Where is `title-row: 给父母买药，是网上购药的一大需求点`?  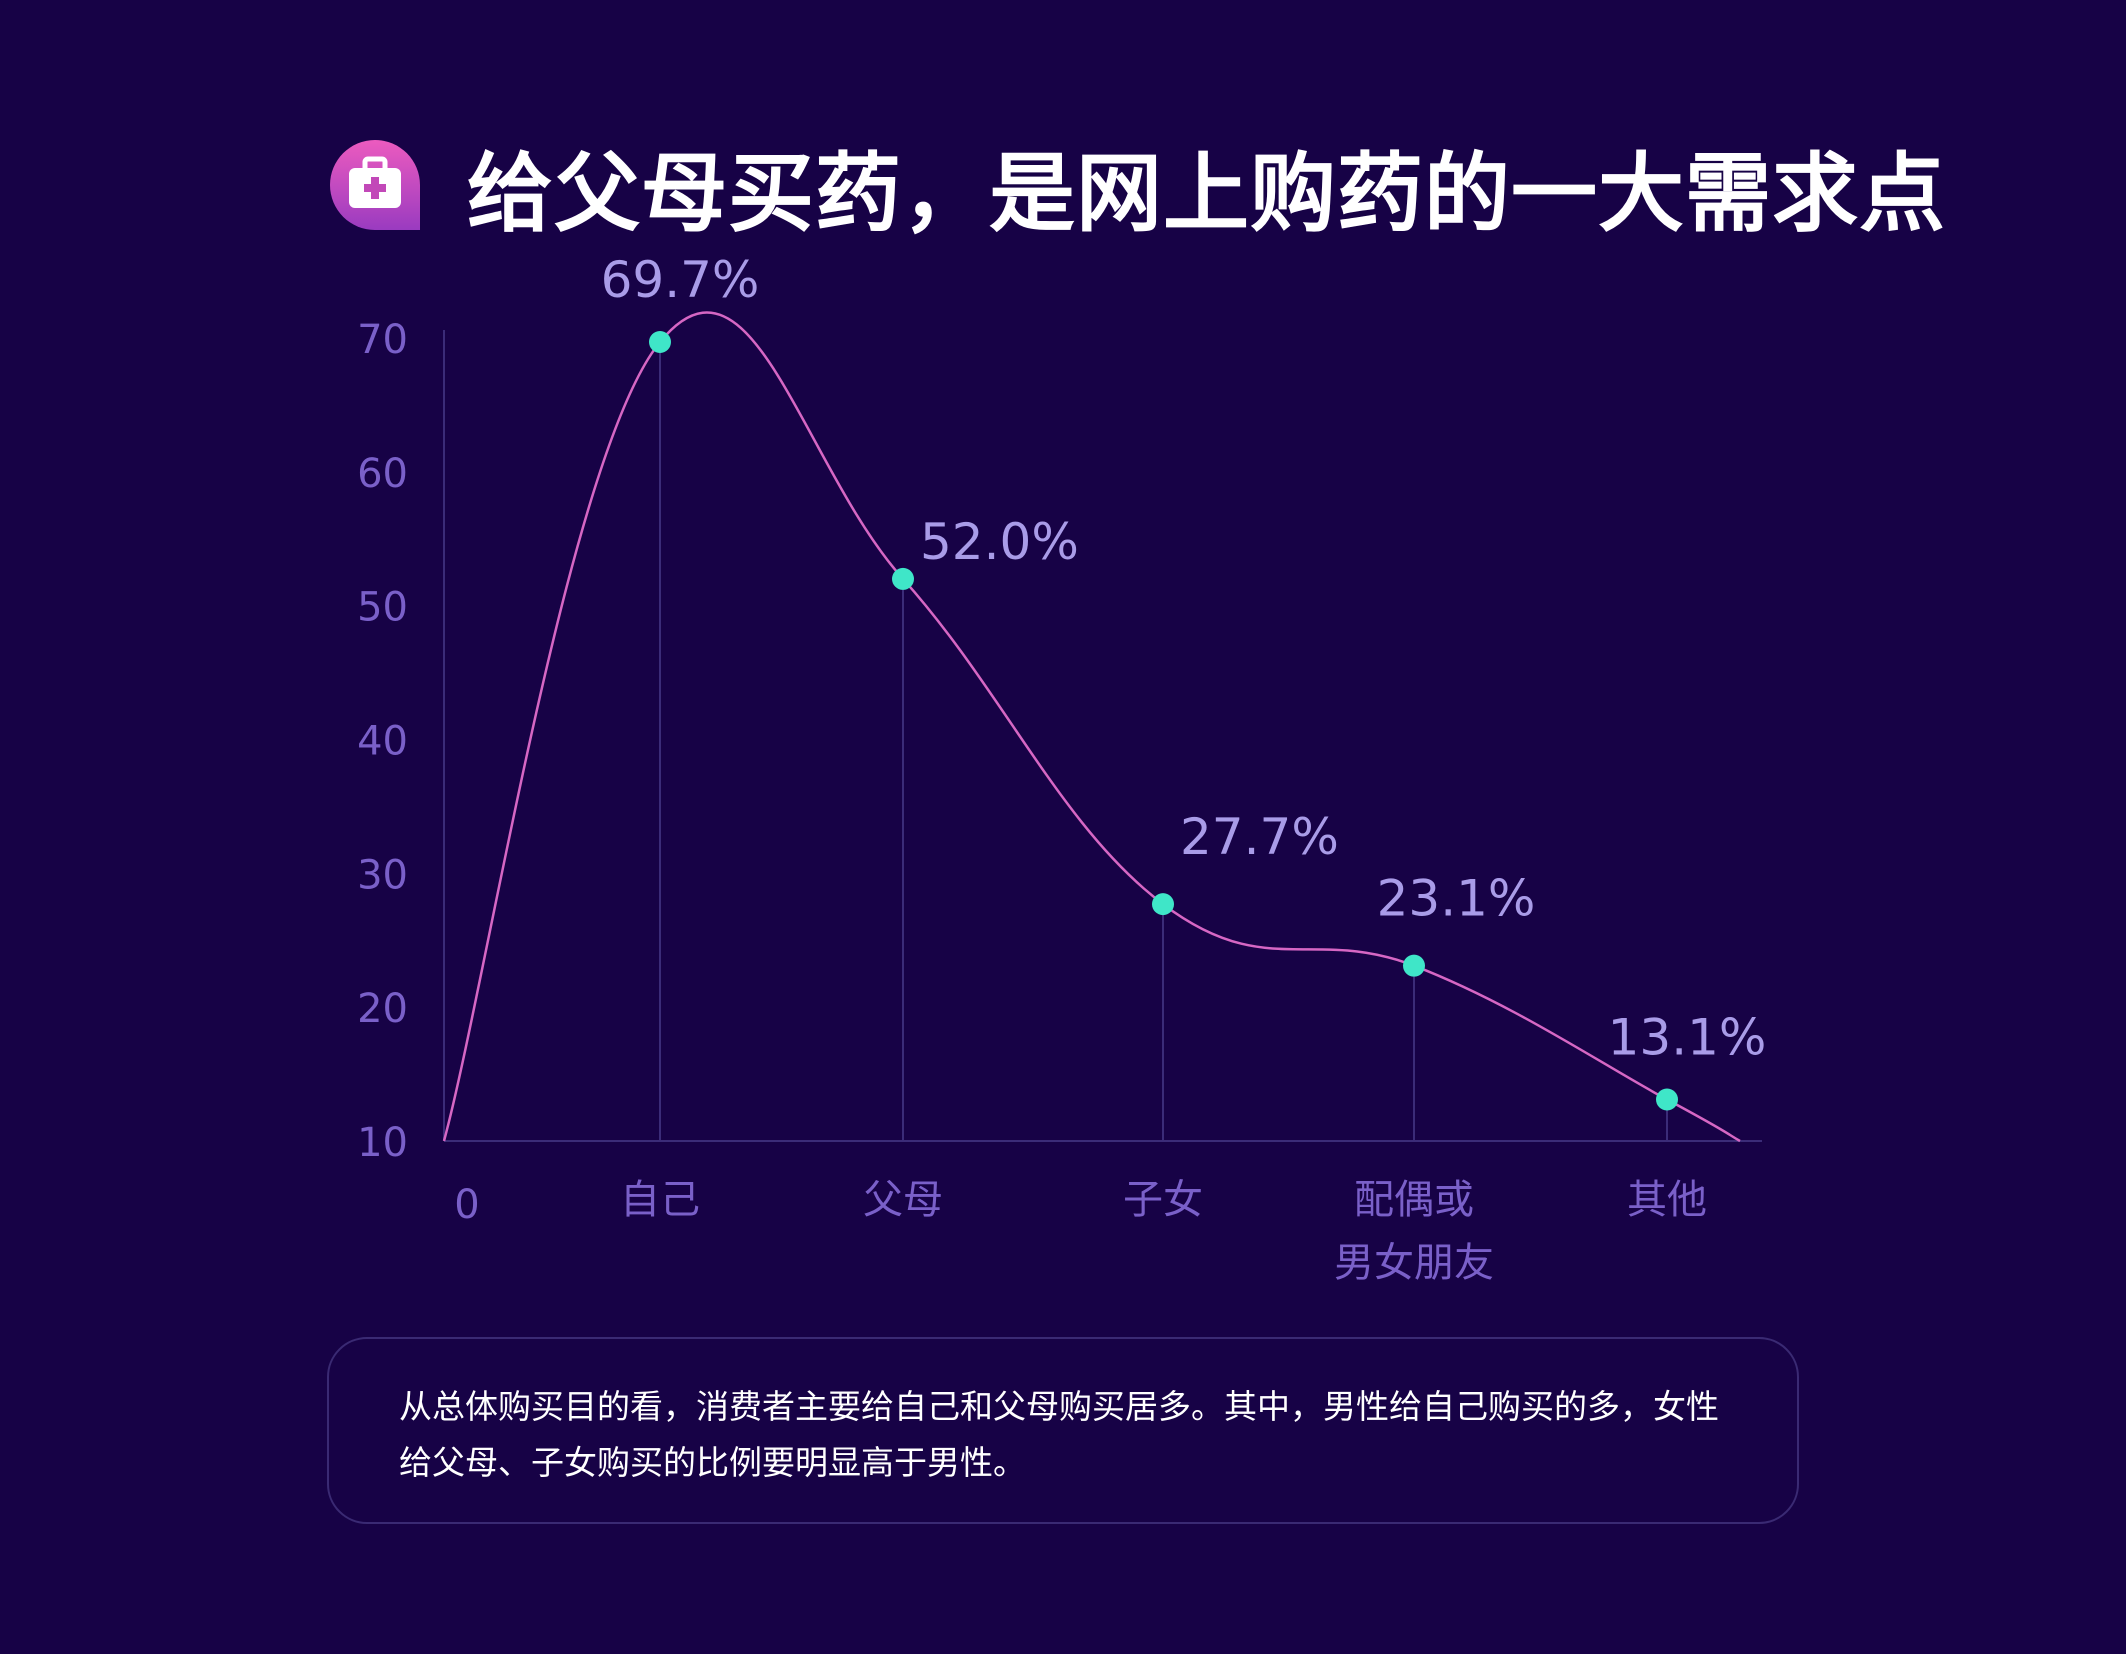 title-row: 给父母买药，是网上购药的一大需求点 is located at coordinates (1135, 185).